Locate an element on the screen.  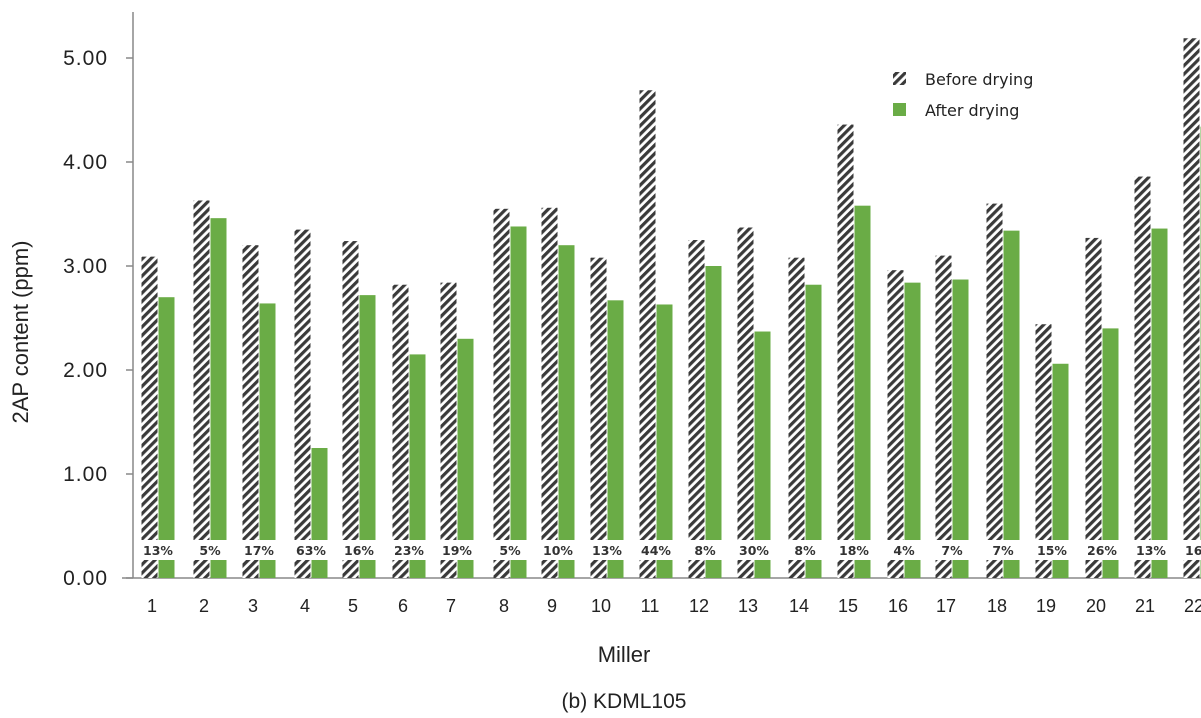
y-tick-label: 4.00 is located at coordinates (85, 162).